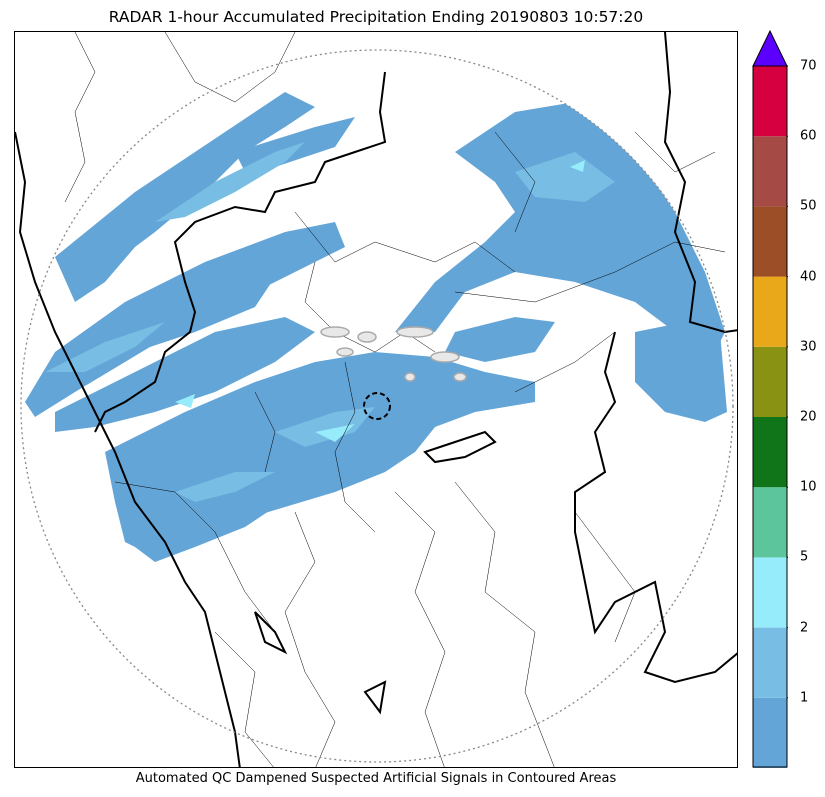  I want to click on colorbar-tick-label: 30, so click(808, 347).